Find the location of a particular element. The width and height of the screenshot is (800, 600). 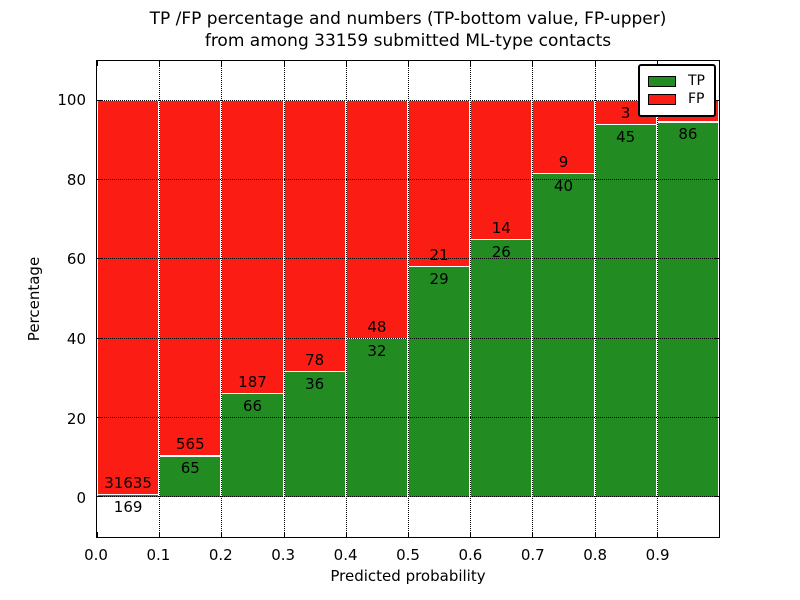

y-tick-label: 100 is located at coordinates (71, 99).